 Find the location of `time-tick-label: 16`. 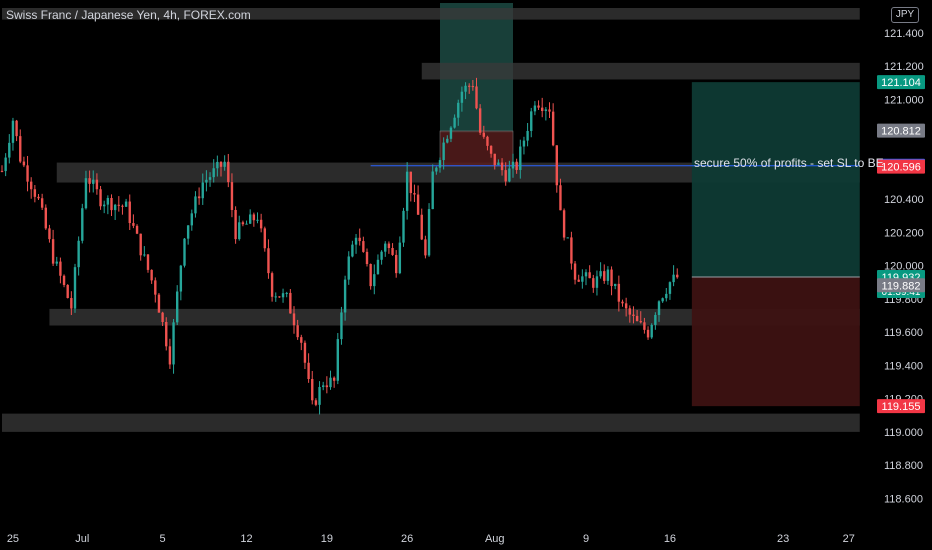

time-tick-label: 16 is located at coordinates (670, 539).